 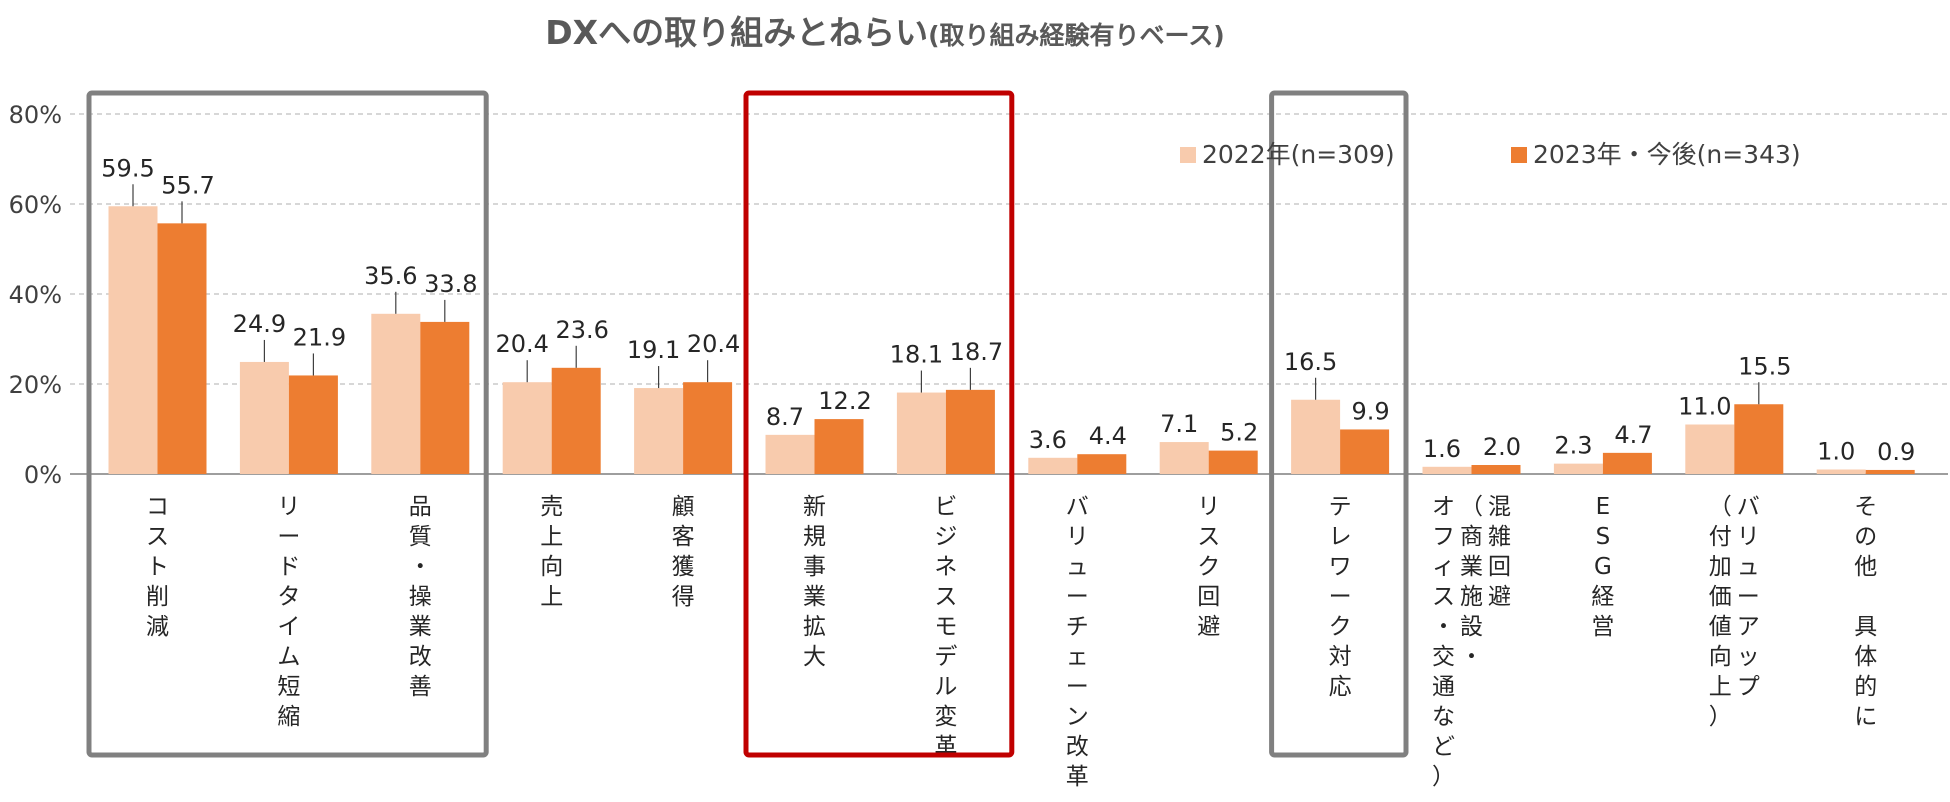 What do you see at coordinates (1865, 612) in the screenshot?
I see `category-label: その他 具体的に` at bounding box center [1865, 612].